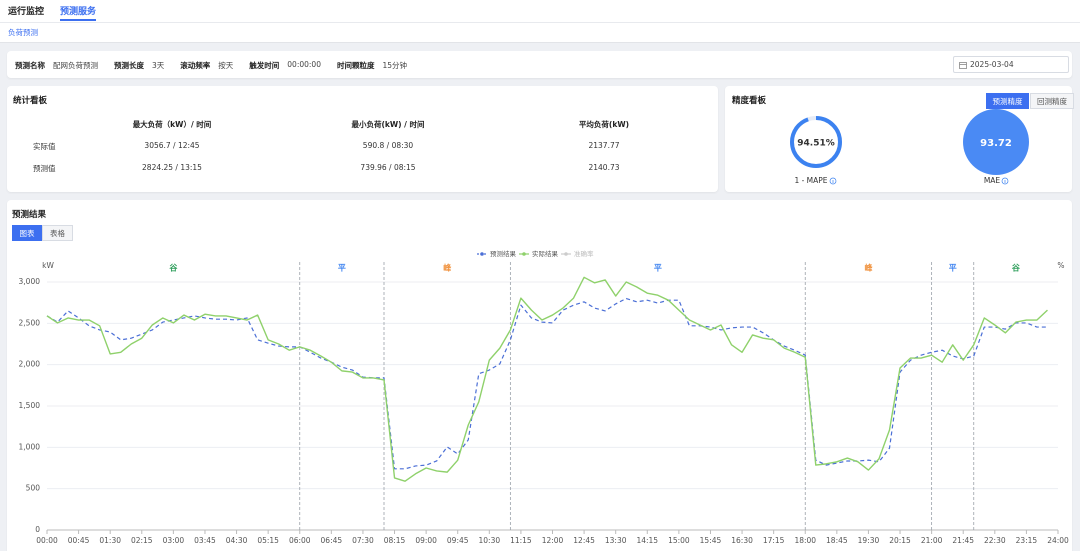  What do you see at coordinates (129, 65) in the screenshot?
I see `info-label: 预测长度` at bounding box center [129, 65].